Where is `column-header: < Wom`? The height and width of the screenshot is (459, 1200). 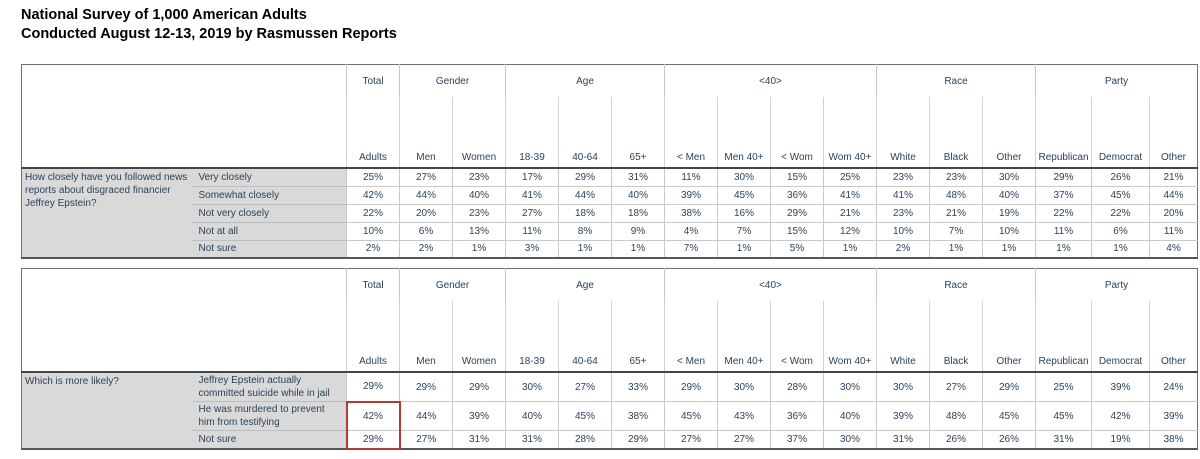
column-header: < Wom is located at coordinates (797, 157).